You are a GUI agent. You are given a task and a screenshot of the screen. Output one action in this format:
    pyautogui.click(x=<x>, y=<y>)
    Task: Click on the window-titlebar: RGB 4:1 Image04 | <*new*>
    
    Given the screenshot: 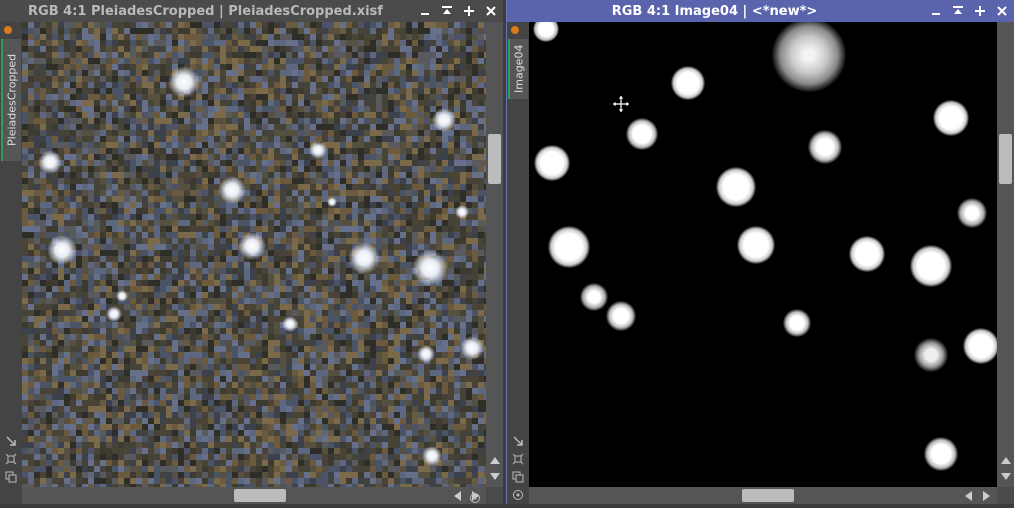 What is the action you would take?
    pyautogui.click(x=760, y=11)
    